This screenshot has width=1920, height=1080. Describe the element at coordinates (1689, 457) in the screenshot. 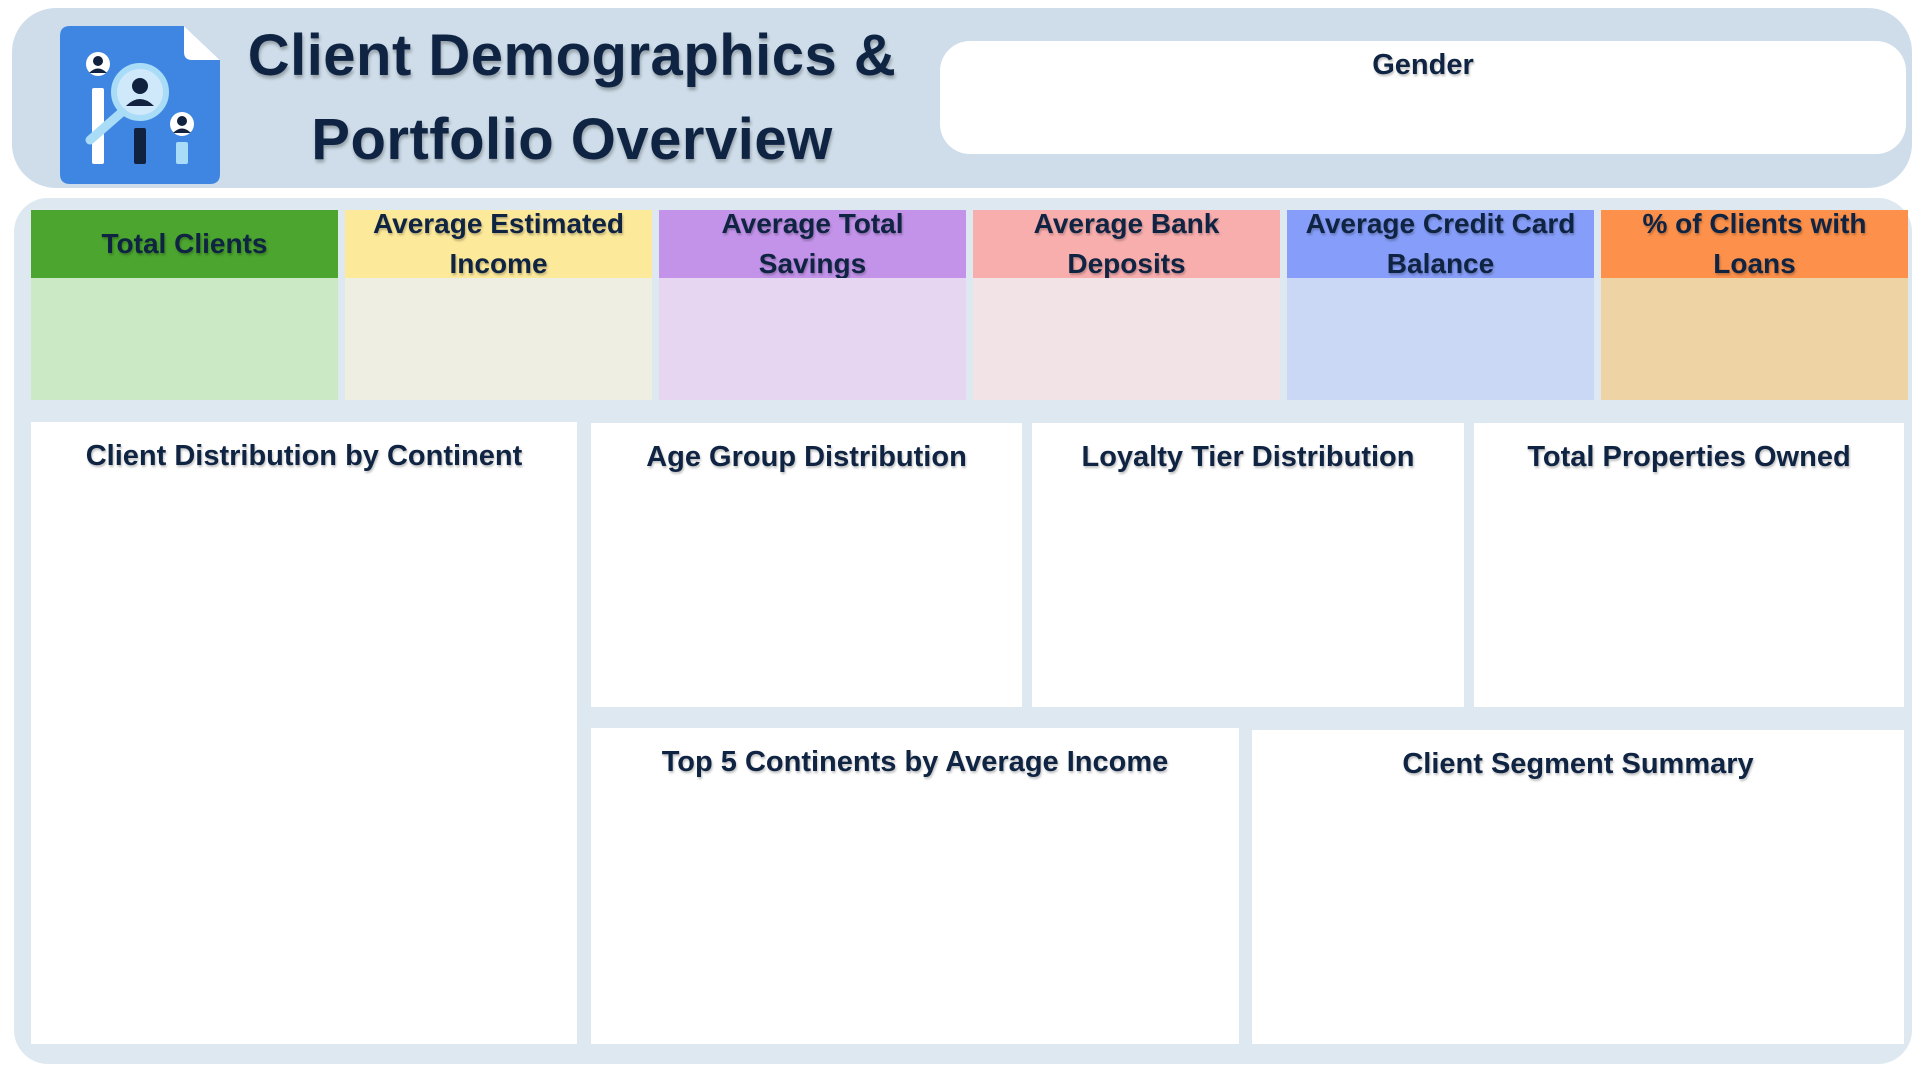

I see `panel-title: Total Properties Owned` at that location.